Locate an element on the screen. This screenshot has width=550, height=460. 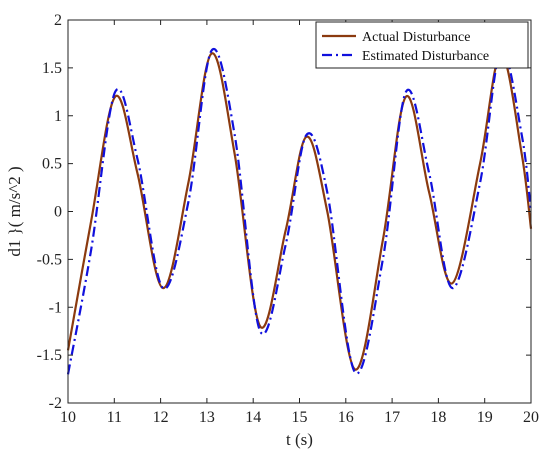
x-tick-label: 10 is located at coordinates (68, 417).